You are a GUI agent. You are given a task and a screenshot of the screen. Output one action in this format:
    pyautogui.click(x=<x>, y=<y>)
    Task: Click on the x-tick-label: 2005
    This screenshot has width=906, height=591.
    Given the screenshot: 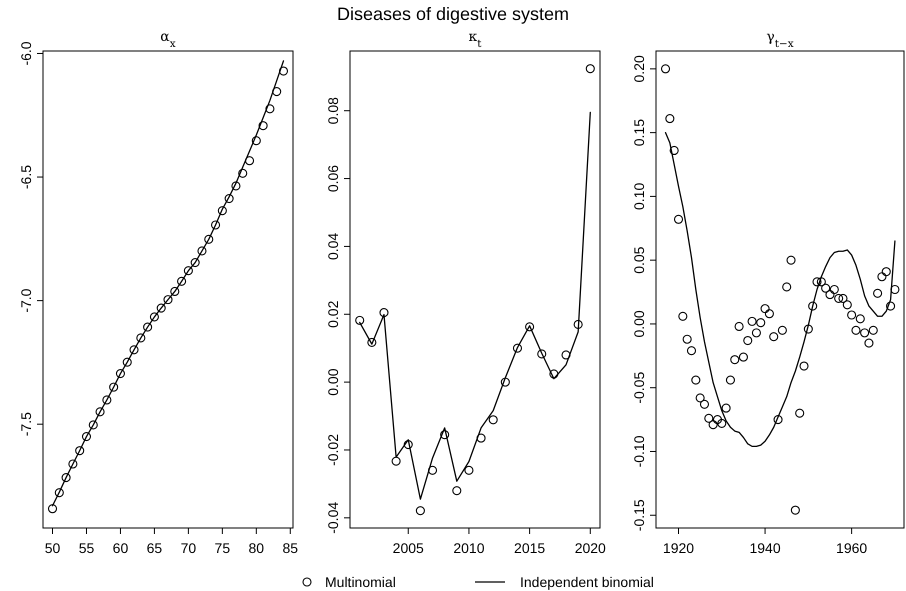 What is the action you would take?
    pyautogui.click(x=408, y=548)
    